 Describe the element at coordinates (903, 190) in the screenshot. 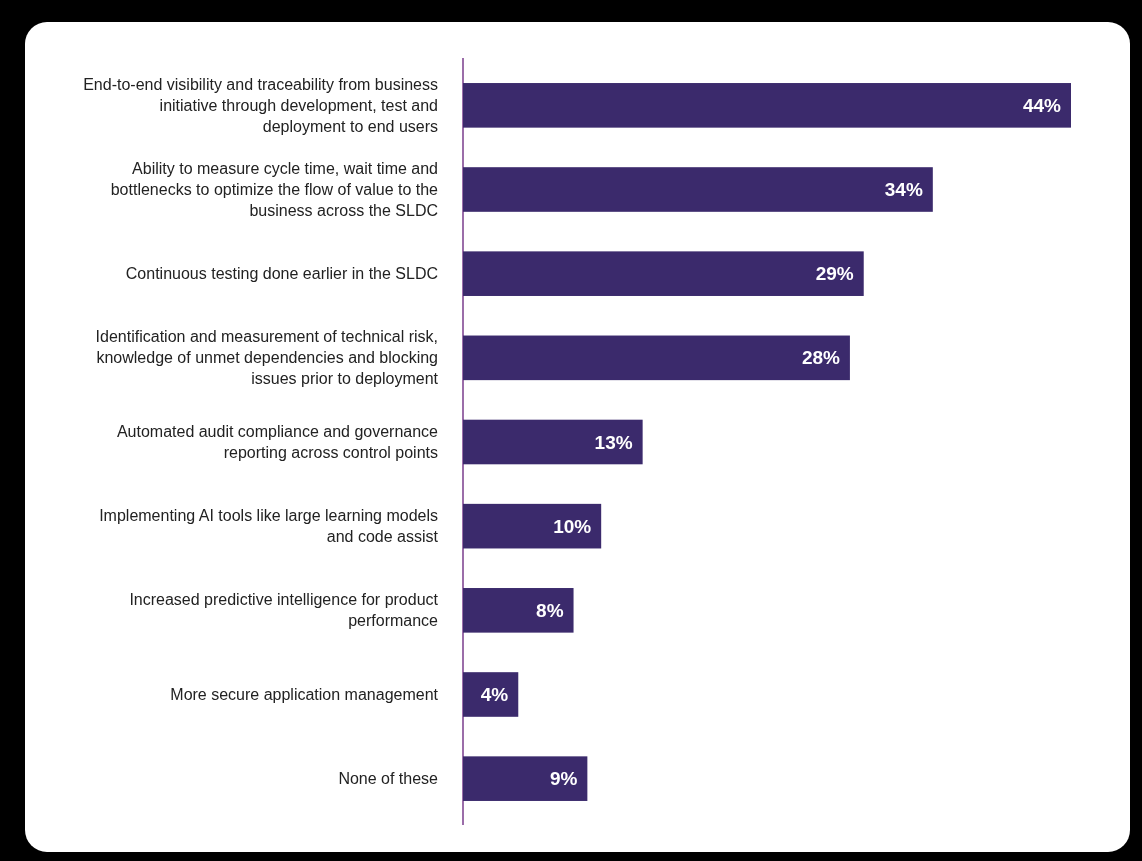

I see `data-label: 34%` at that location.